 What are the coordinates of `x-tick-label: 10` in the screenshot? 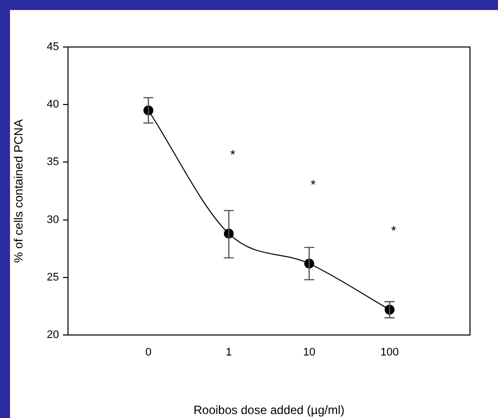 It's located at (309, 352).